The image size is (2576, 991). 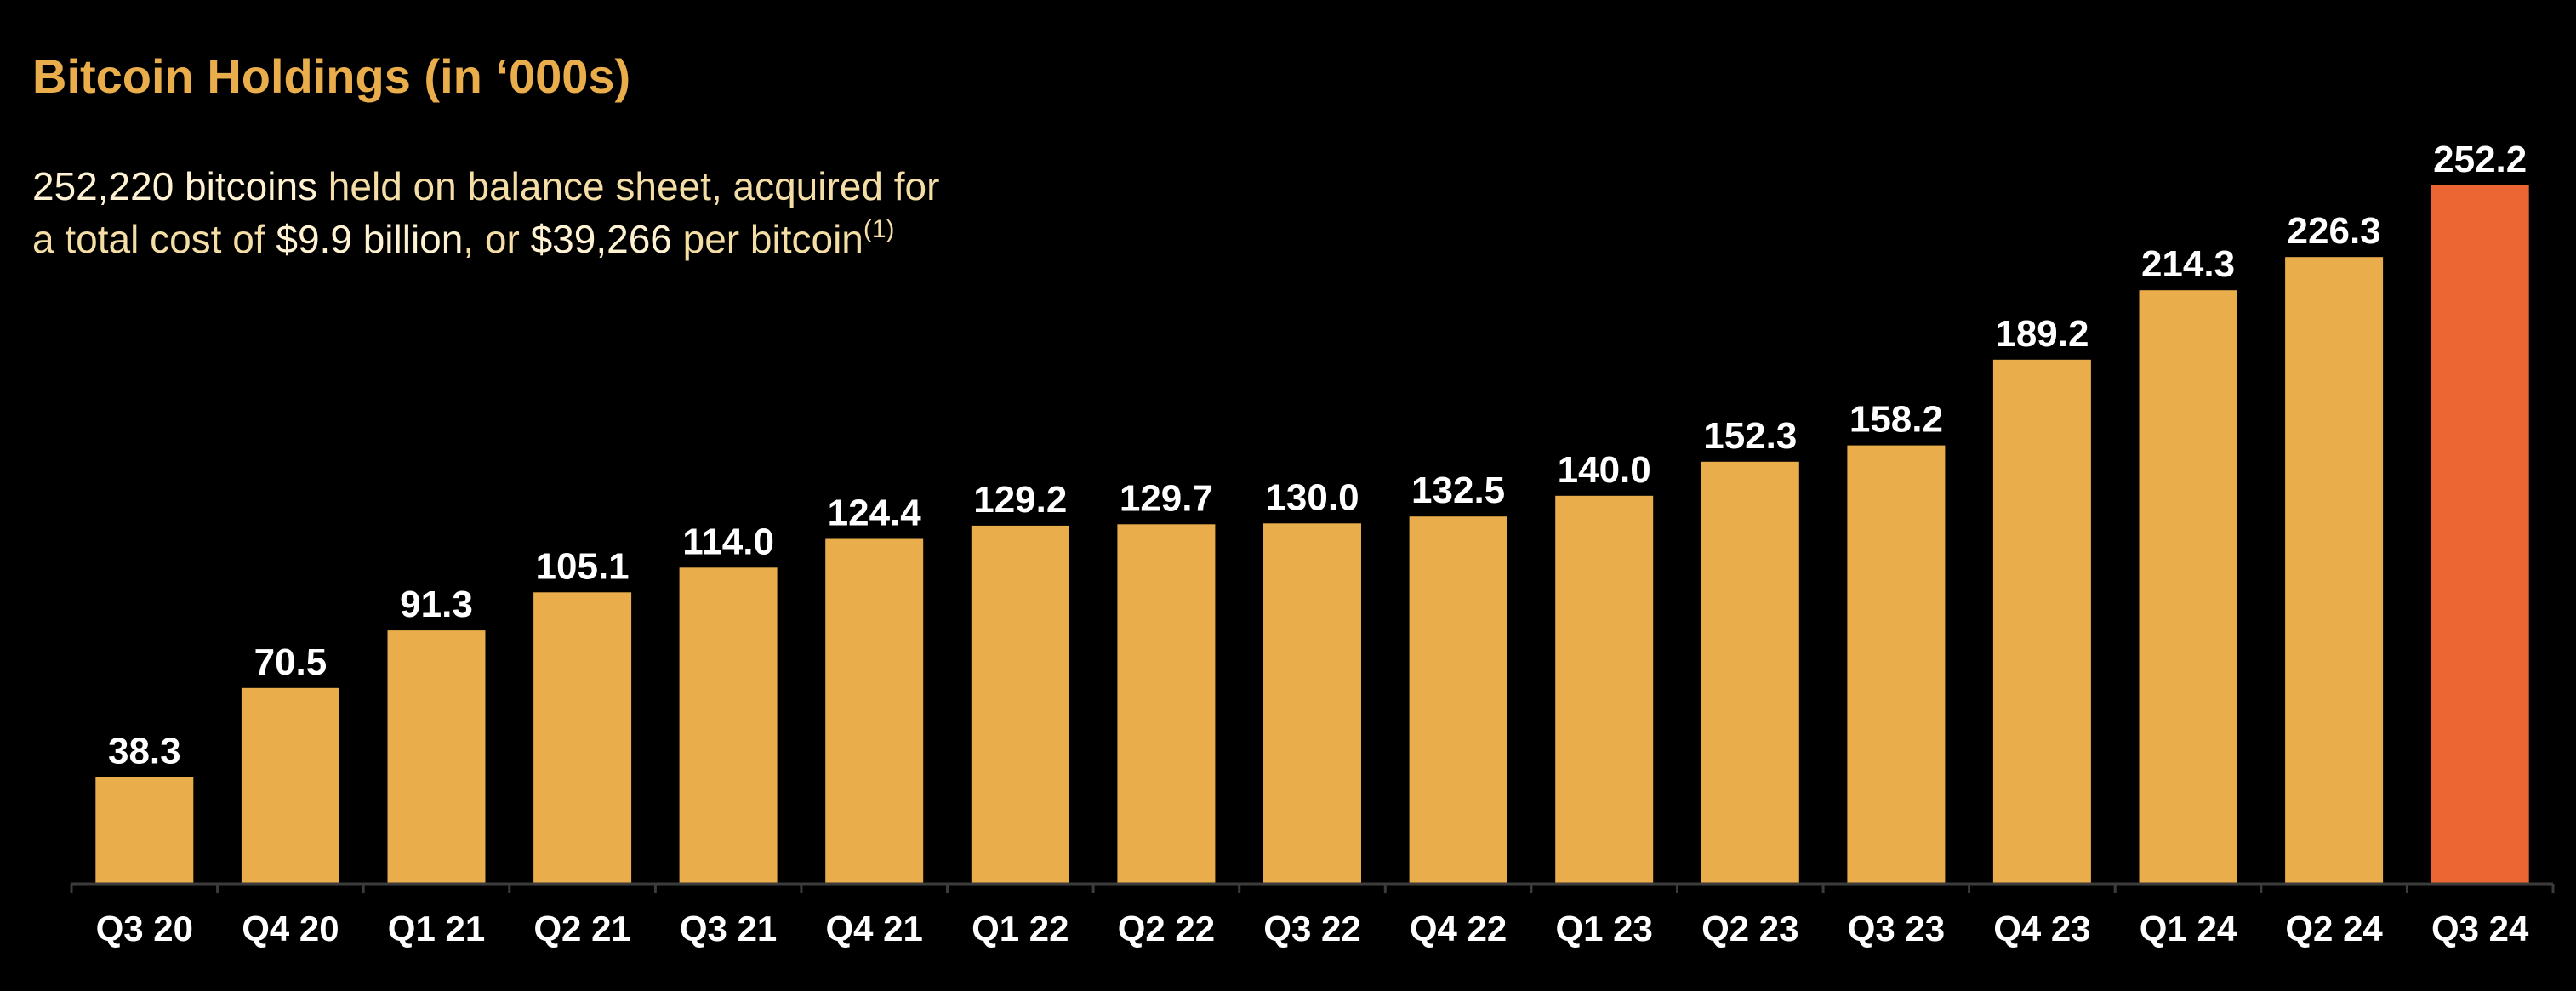 What do you see at coordinates (582, 928) in the screenshot?
I see `x-tick-label: Q2 21` at bounding box center [582, 928].